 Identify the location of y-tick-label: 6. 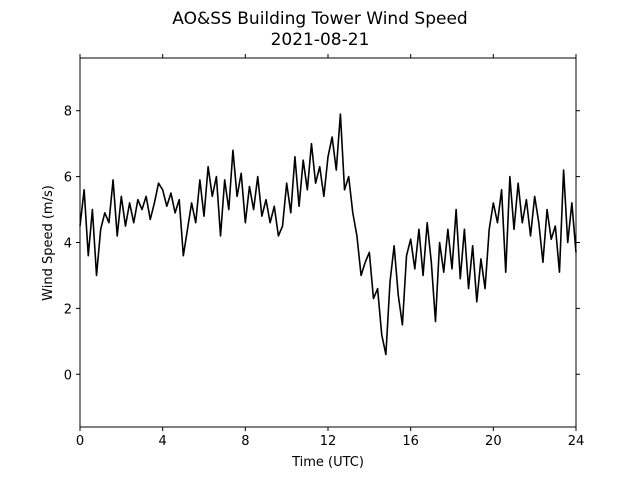
(68, 178).